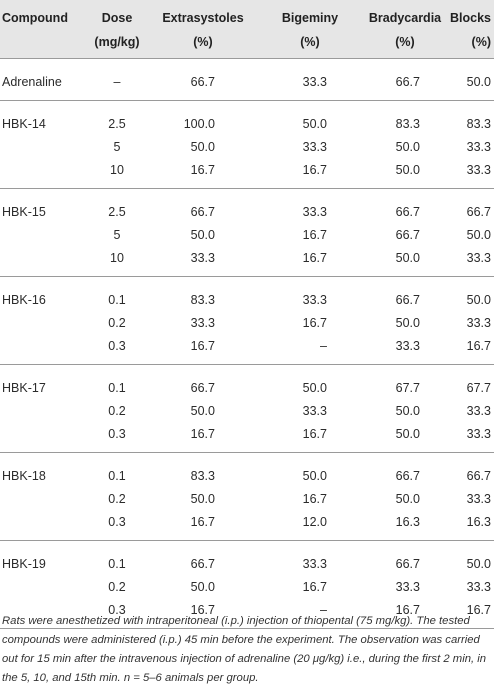 The image size is (494, 697). Describe the element at coordinates (24, 476) in the screenshot. I see `compound-name: HBK-18` at that location.